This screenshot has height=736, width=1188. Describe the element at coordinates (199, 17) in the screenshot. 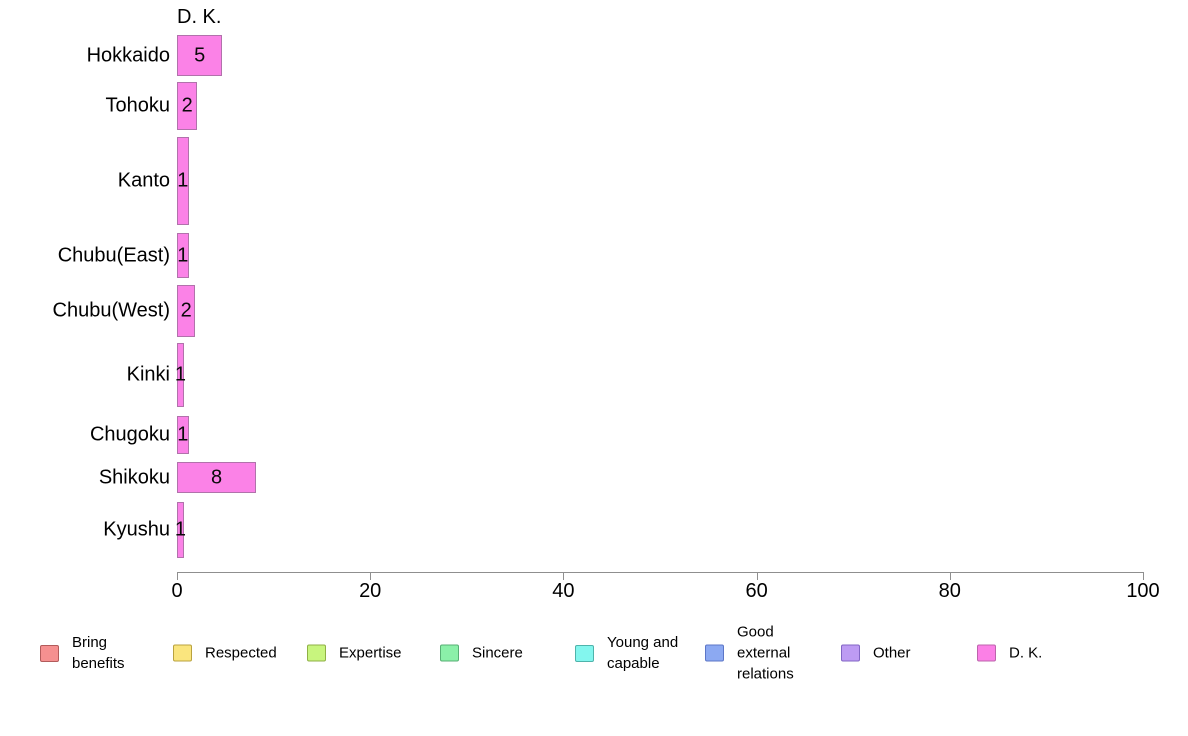

I see `chart-title: D. K.` at that location.